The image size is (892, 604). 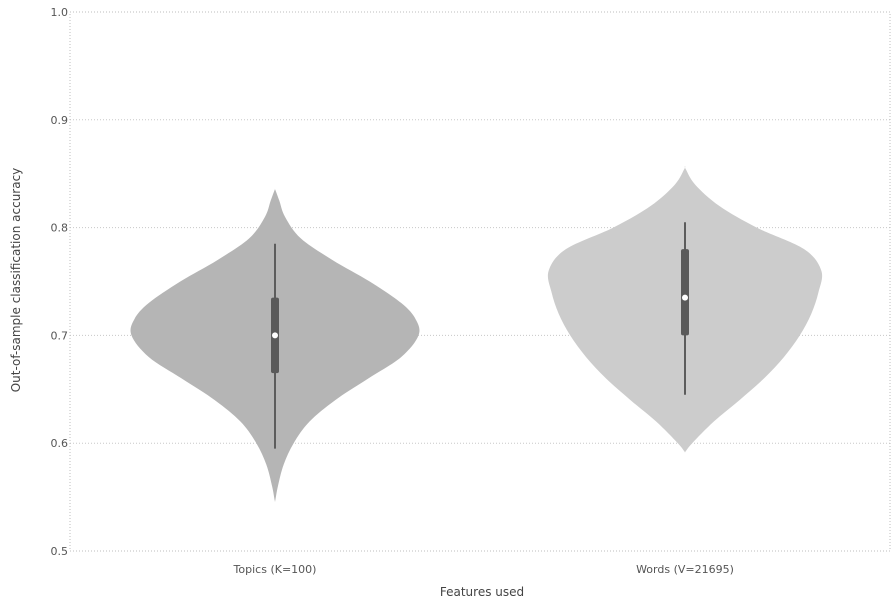 What do you see at coordinates (483, 569) in the screenshot?
I see `x-tick-labels: Topics (K=100) Words (V=21695)` at bounding box center [483, 569].